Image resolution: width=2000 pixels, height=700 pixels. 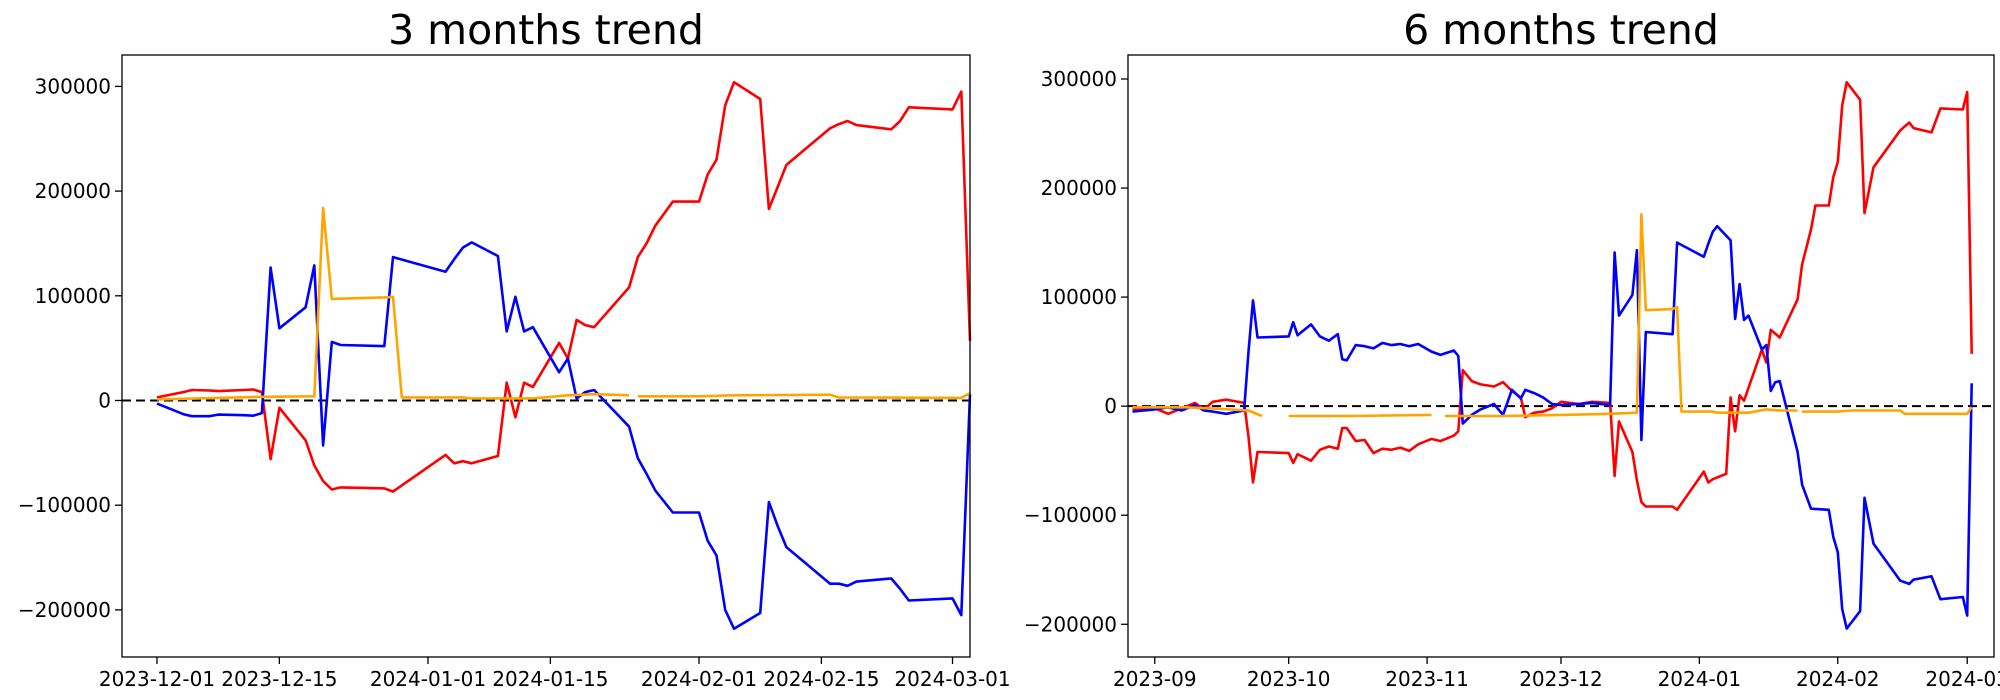 What do you see at coordinates (699, 679) in the screenshot?
I see `x-tick-label: 2024-02-01` at bounding box center [699, 679].